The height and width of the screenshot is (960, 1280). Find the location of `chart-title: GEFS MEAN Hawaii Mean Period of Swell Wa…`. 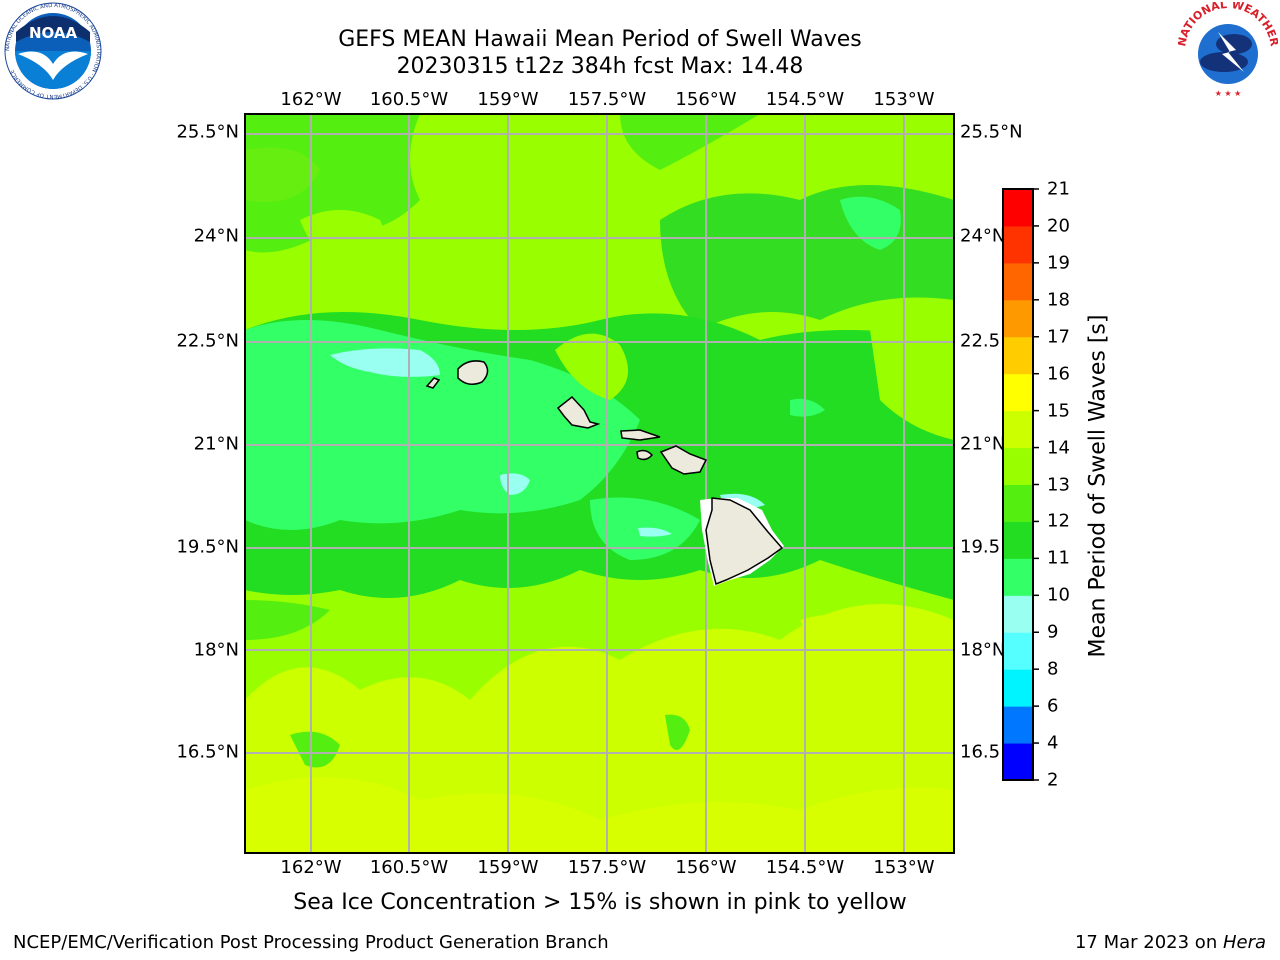

chart-title: GEFS MEAN Hawaii Mean Period of Swell Wa… is located at coordinates (600, 39).